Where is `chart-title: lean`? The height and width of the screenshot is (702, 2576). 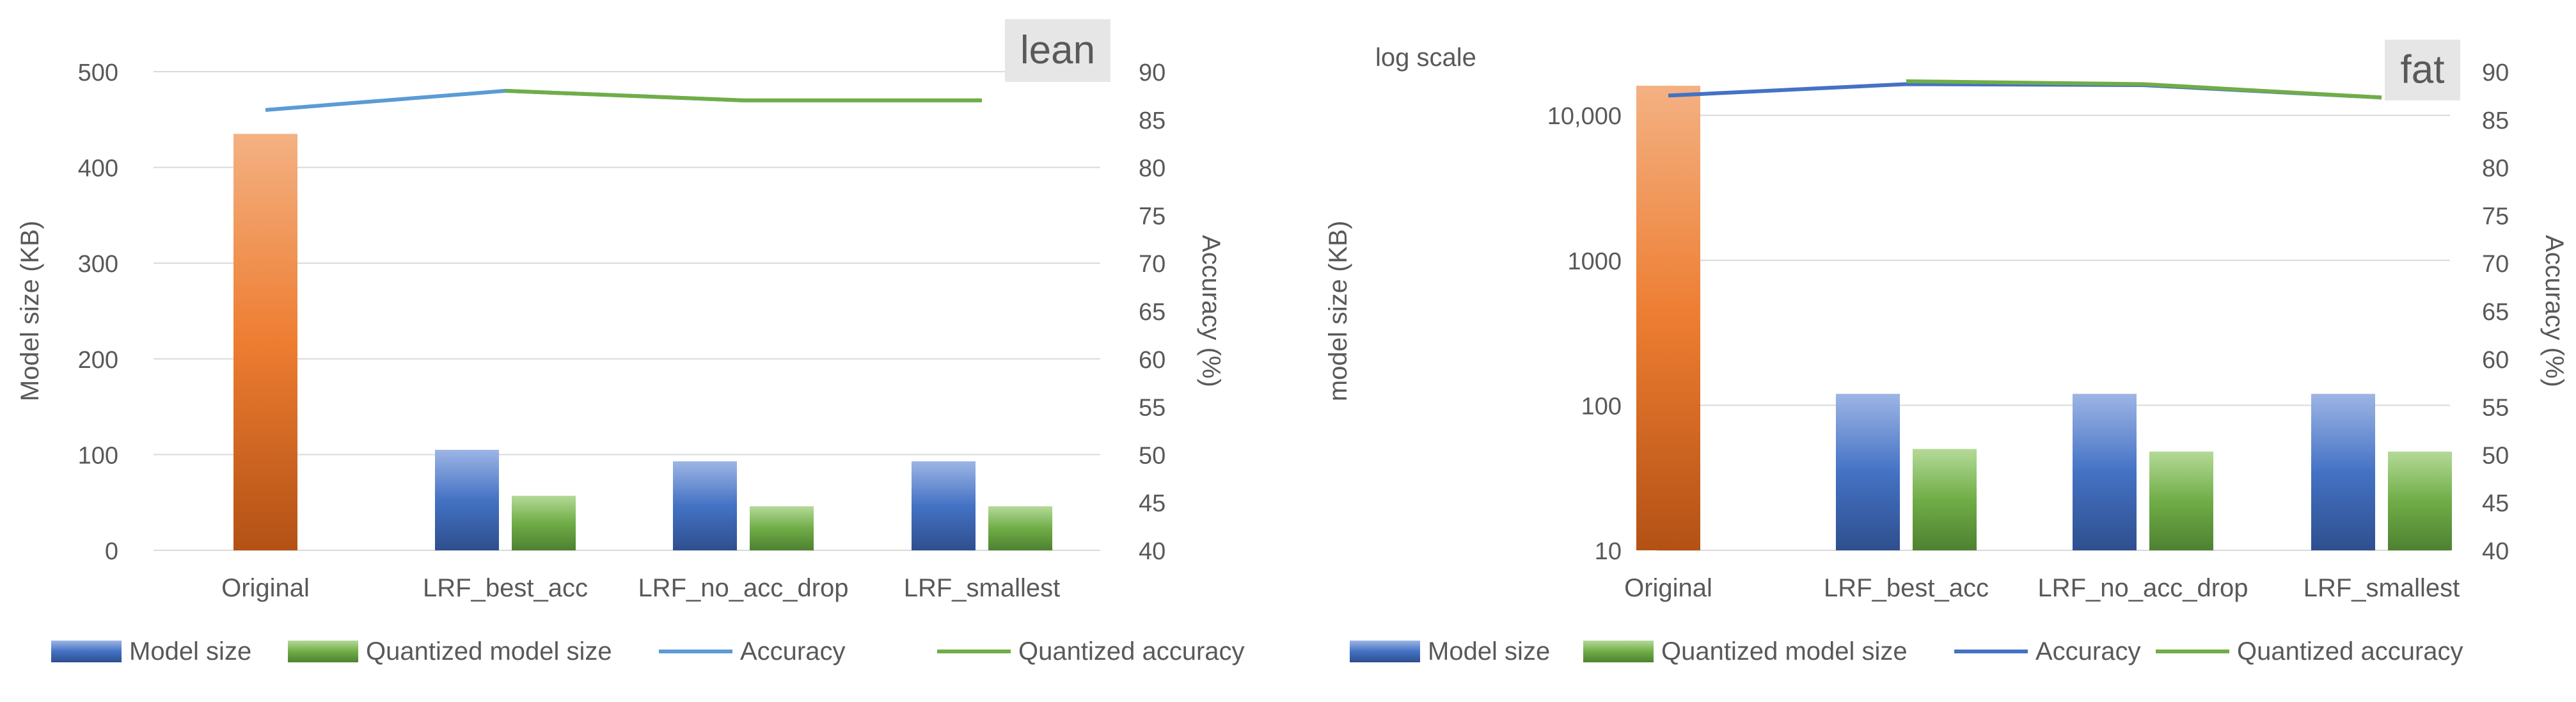 chart-title: lean is located at coordinates (1057, 50).